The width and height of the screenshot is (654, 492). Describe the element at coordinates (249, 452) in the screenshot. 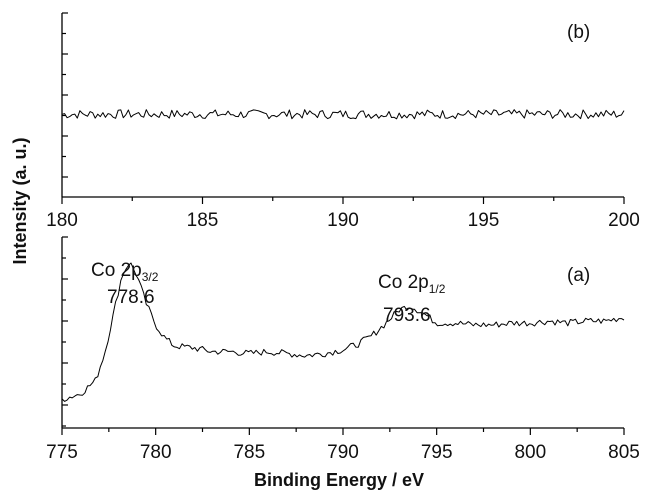

I see `x-tick-label: 785` at that location.